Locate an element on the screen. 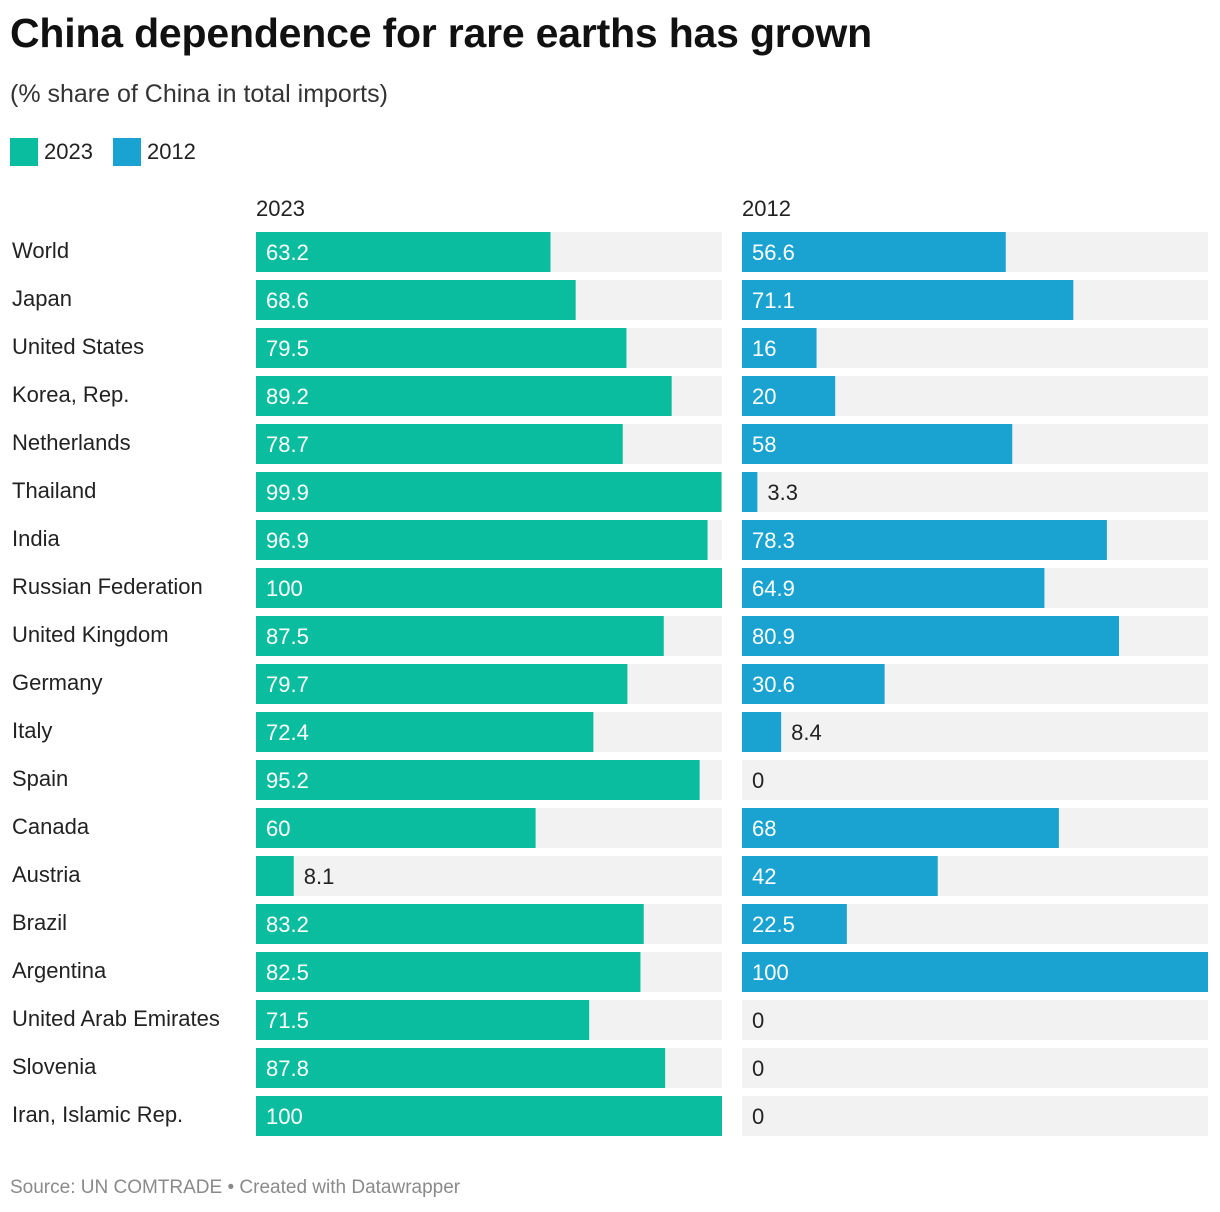  data-label-2012-united-arab-emirates: 0 is located at coordinates (758, 1020).